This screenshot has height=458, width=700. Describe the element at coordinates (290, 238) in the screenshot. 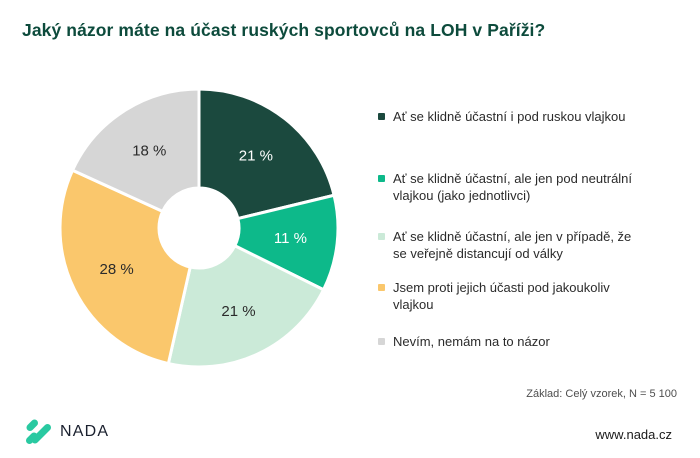

I see `slice-value-label-1: 11 %` at that location.